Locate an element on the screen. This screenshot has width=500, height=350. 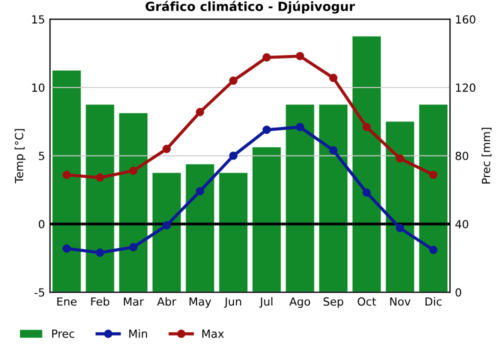
legend-label: Min is located at coordinates (138, 333).